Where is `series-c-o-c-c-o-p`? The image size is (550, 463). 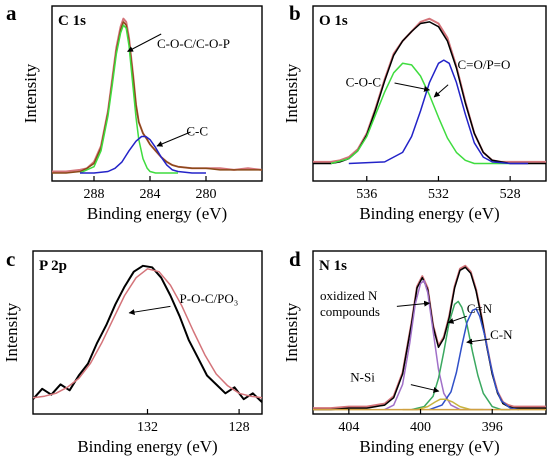 series-c-o-c-c-o-p is located at coordinates (128, 99).